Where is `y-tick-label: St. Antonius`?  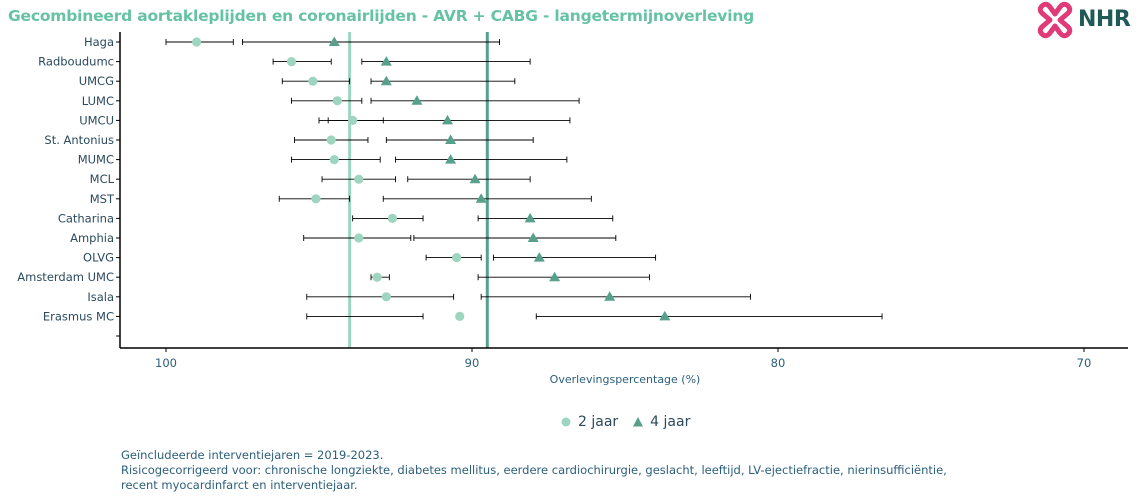 y-tick-label: St. Antonius is located at coordinates (79, 140).